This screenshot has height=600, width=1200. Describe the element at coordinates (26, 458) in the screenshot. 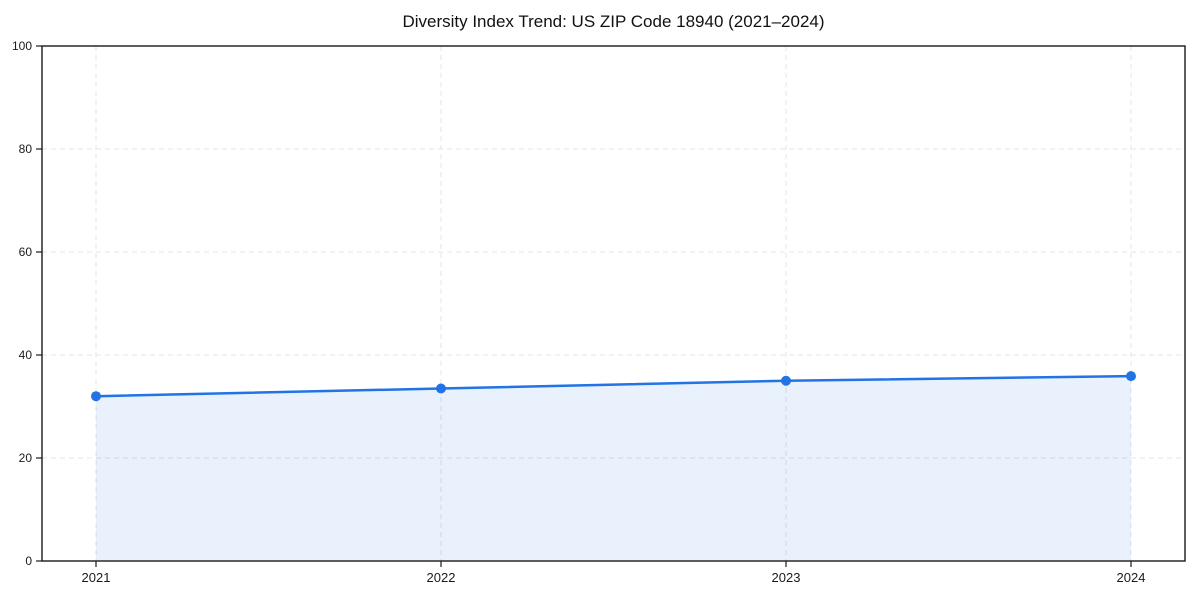

I see `y-tick-label: 20` at that location.